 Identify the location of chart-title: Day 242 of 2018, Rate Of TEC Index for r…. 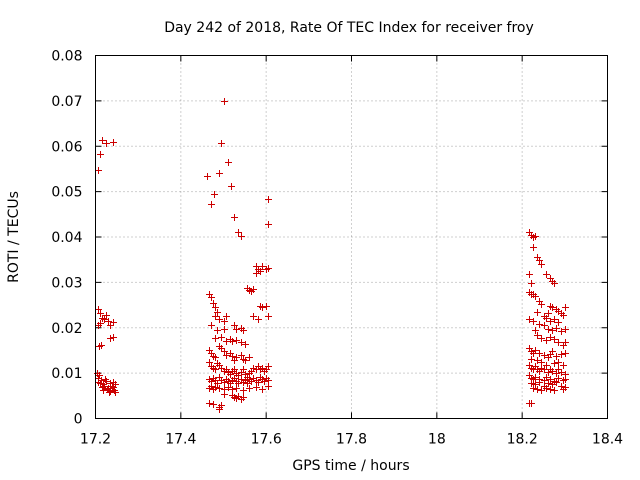
(349, 28).